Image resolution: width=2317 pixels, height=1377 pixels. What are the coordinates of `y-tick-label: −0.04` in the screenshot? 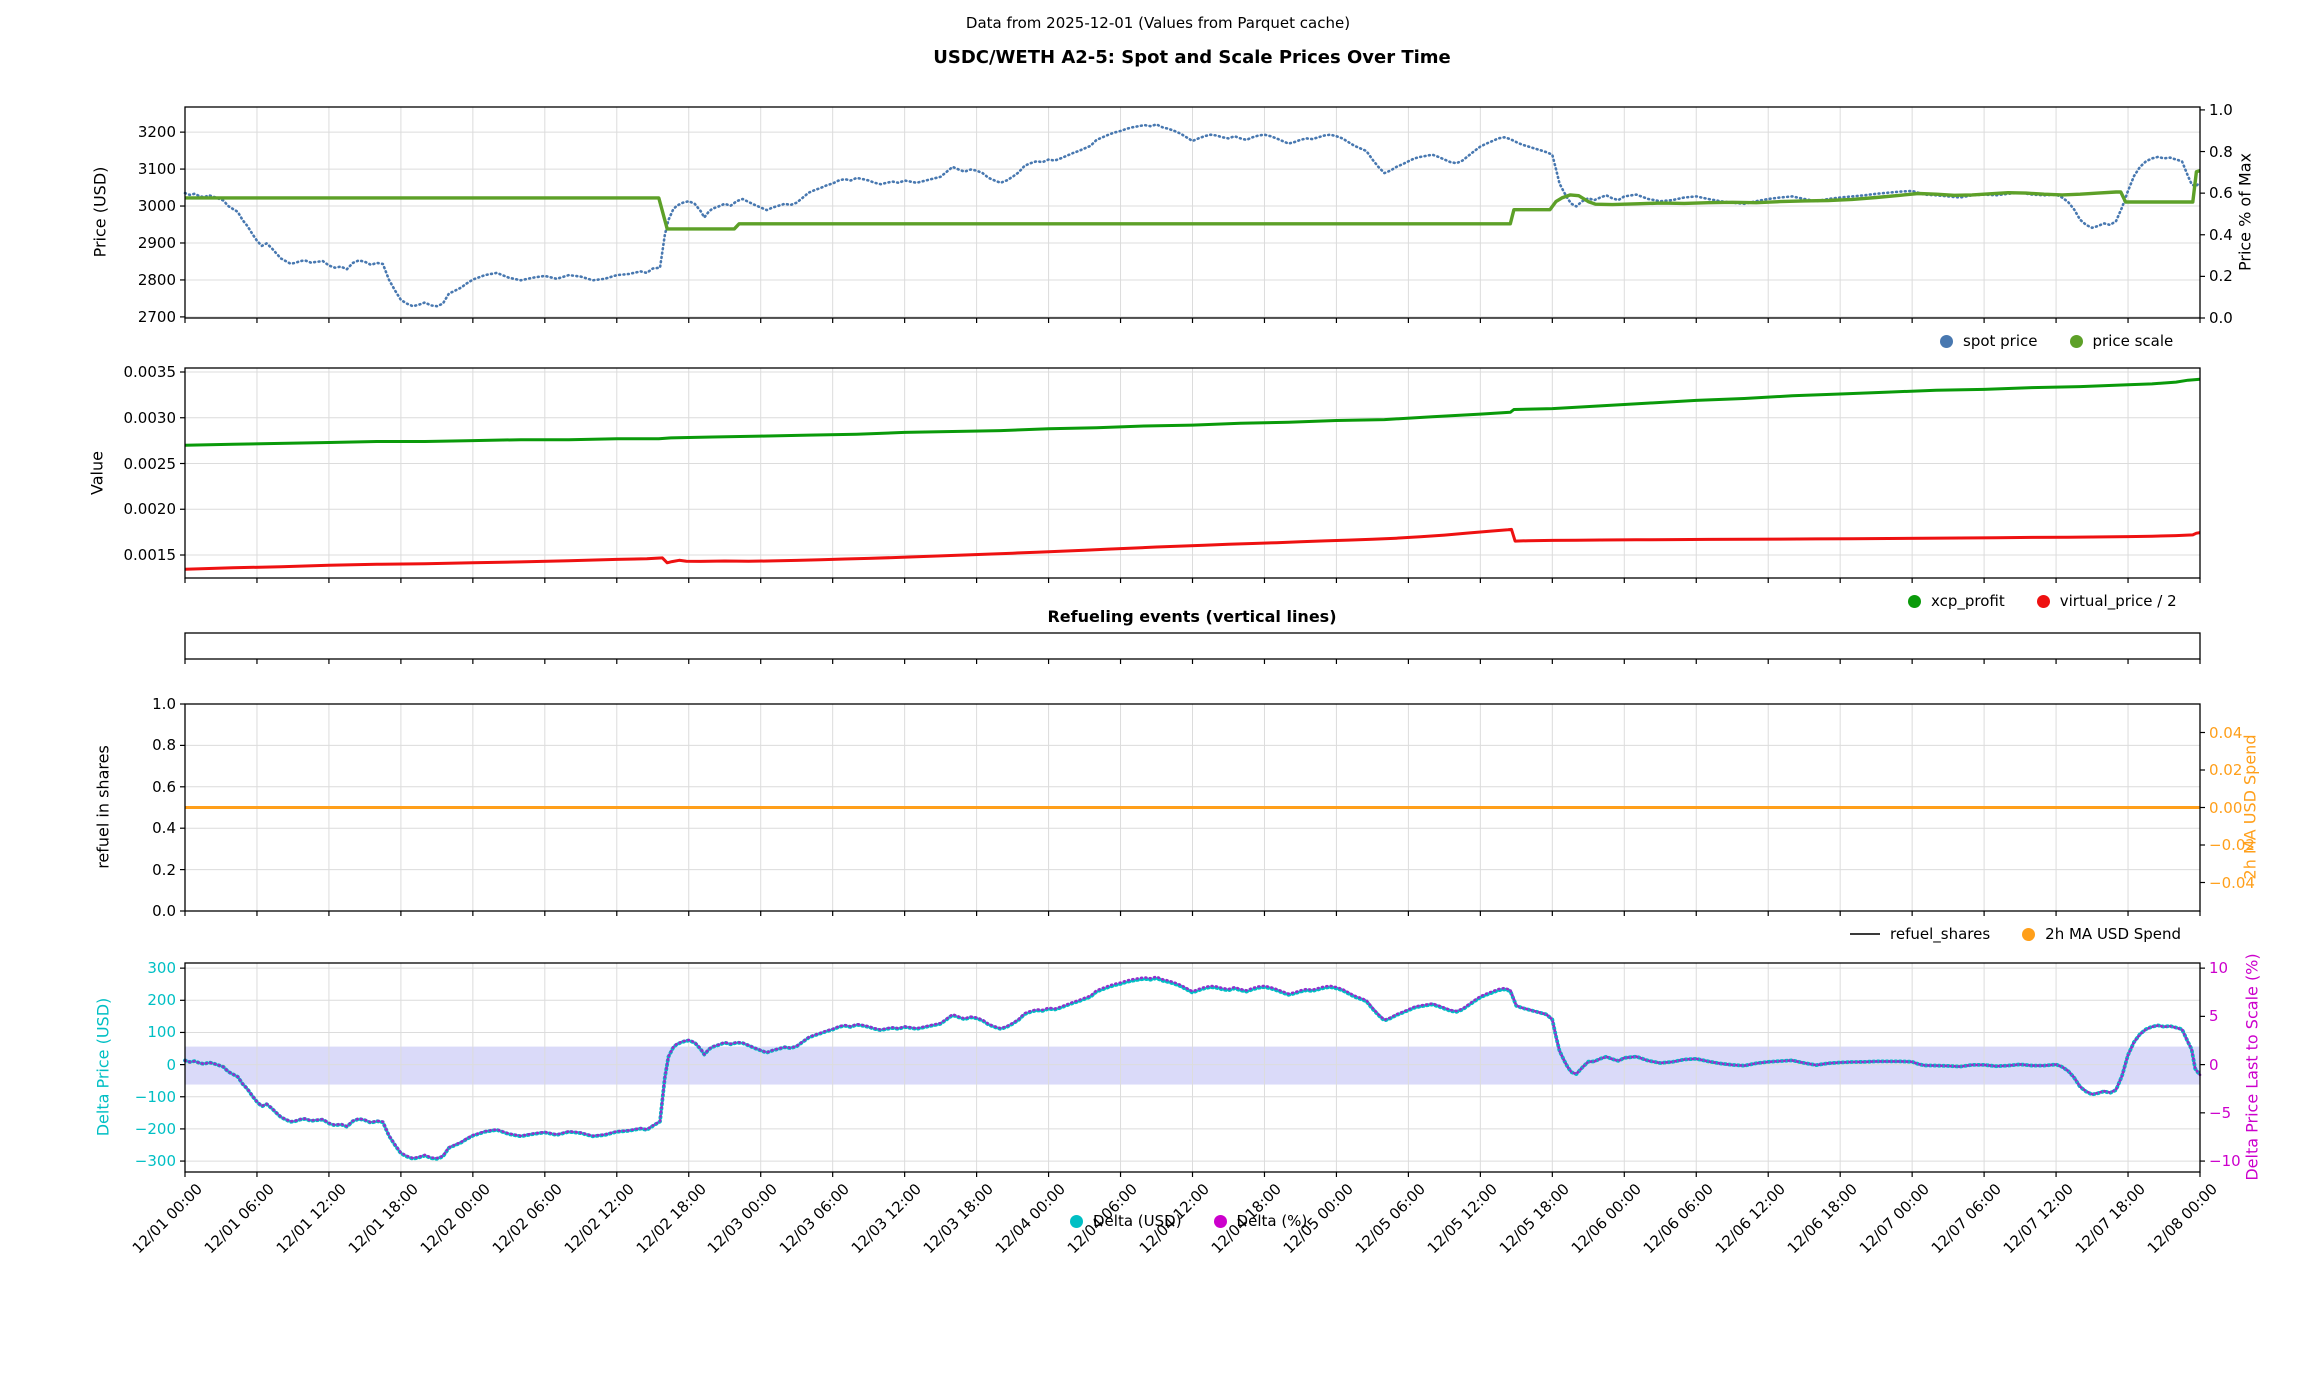 It's located at (2232, 882).